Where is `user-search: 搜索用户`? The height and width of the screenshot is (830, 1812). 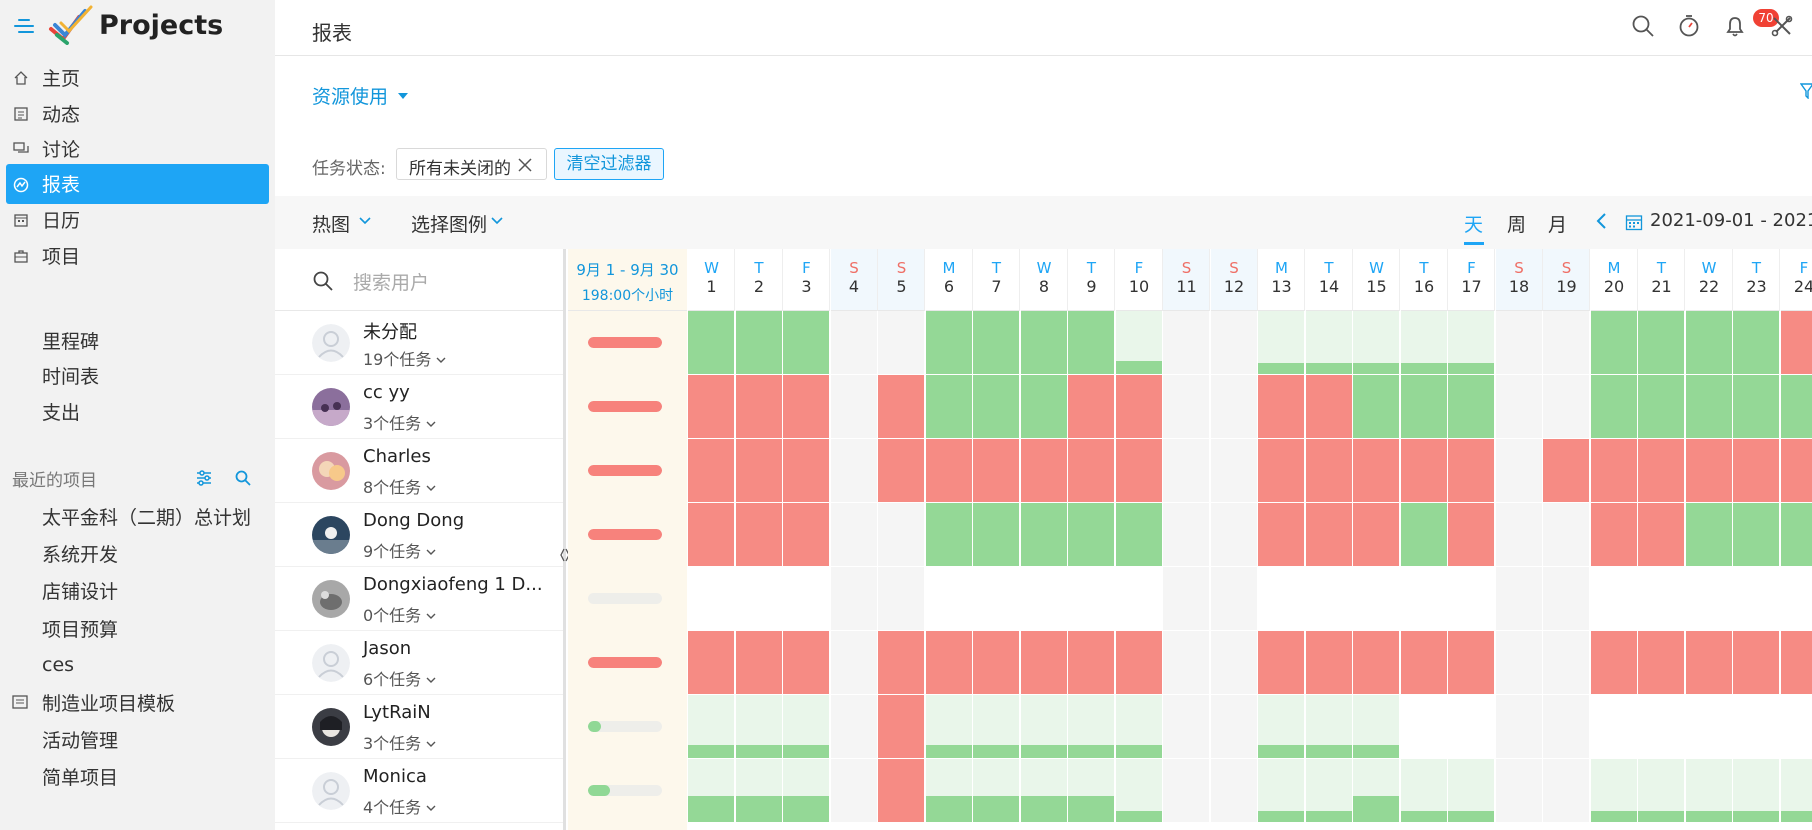
user-search: 搜索用户 is located at coordinates (419, 280).